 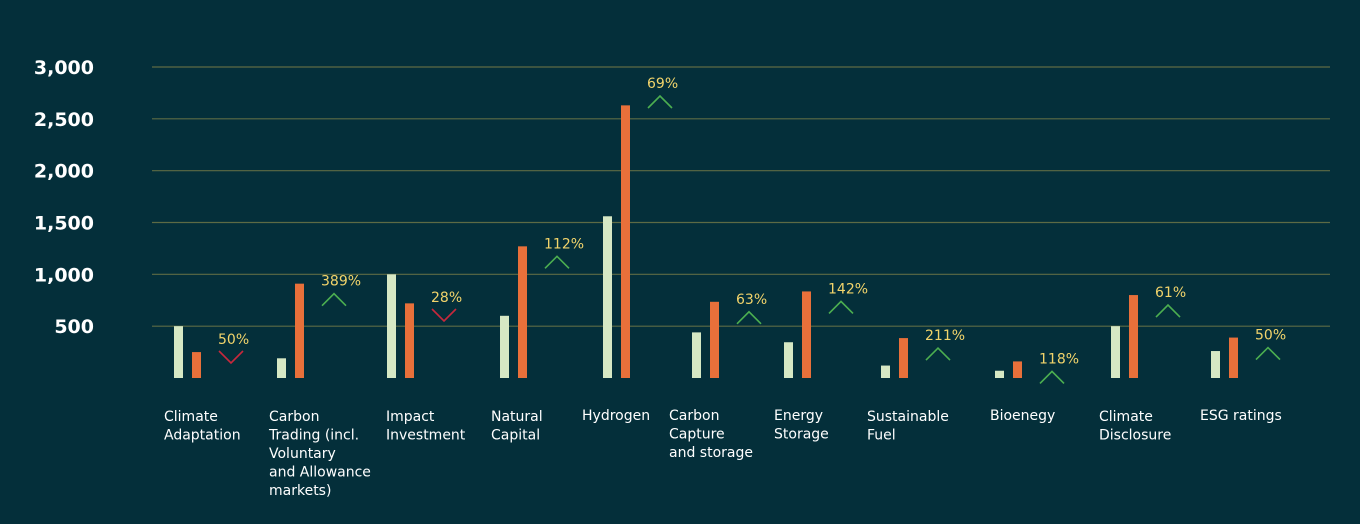 What do you see at coordinates (74, 327) in the screenshot?
I see `y-tick-label: 500` at bounding box center [74, 327].